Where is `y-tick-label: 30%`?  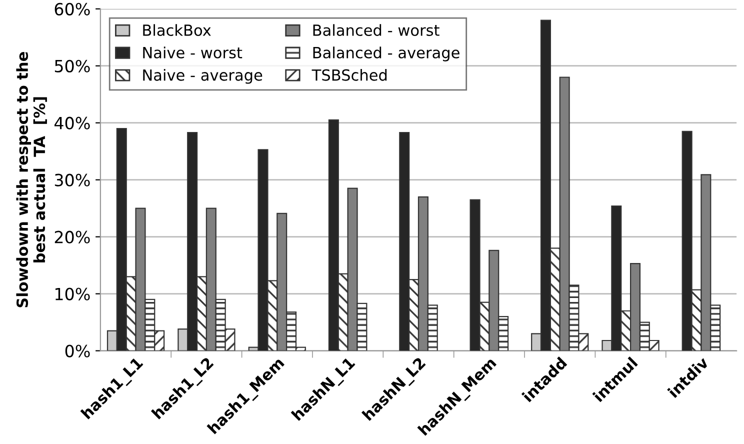 y-tick-label: 30% is located at coordinates (72, 180).